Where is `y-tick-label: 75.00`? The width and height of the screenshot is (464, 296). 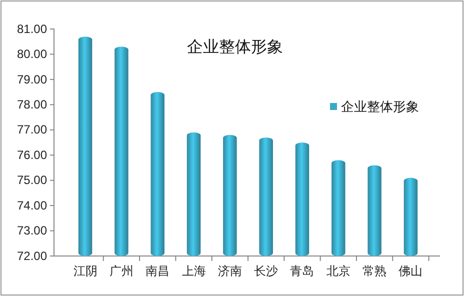 y-tick-label: 75.00 is located at coordinates (32, 180).